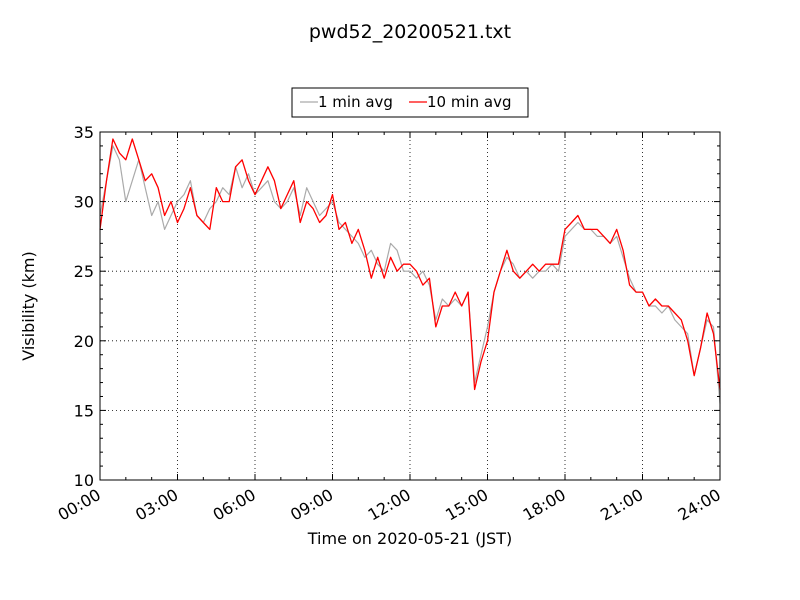  Describe the element at coordinates (699, 505) in the screenshot. I see `x-tick-label: 24:00` at that location.